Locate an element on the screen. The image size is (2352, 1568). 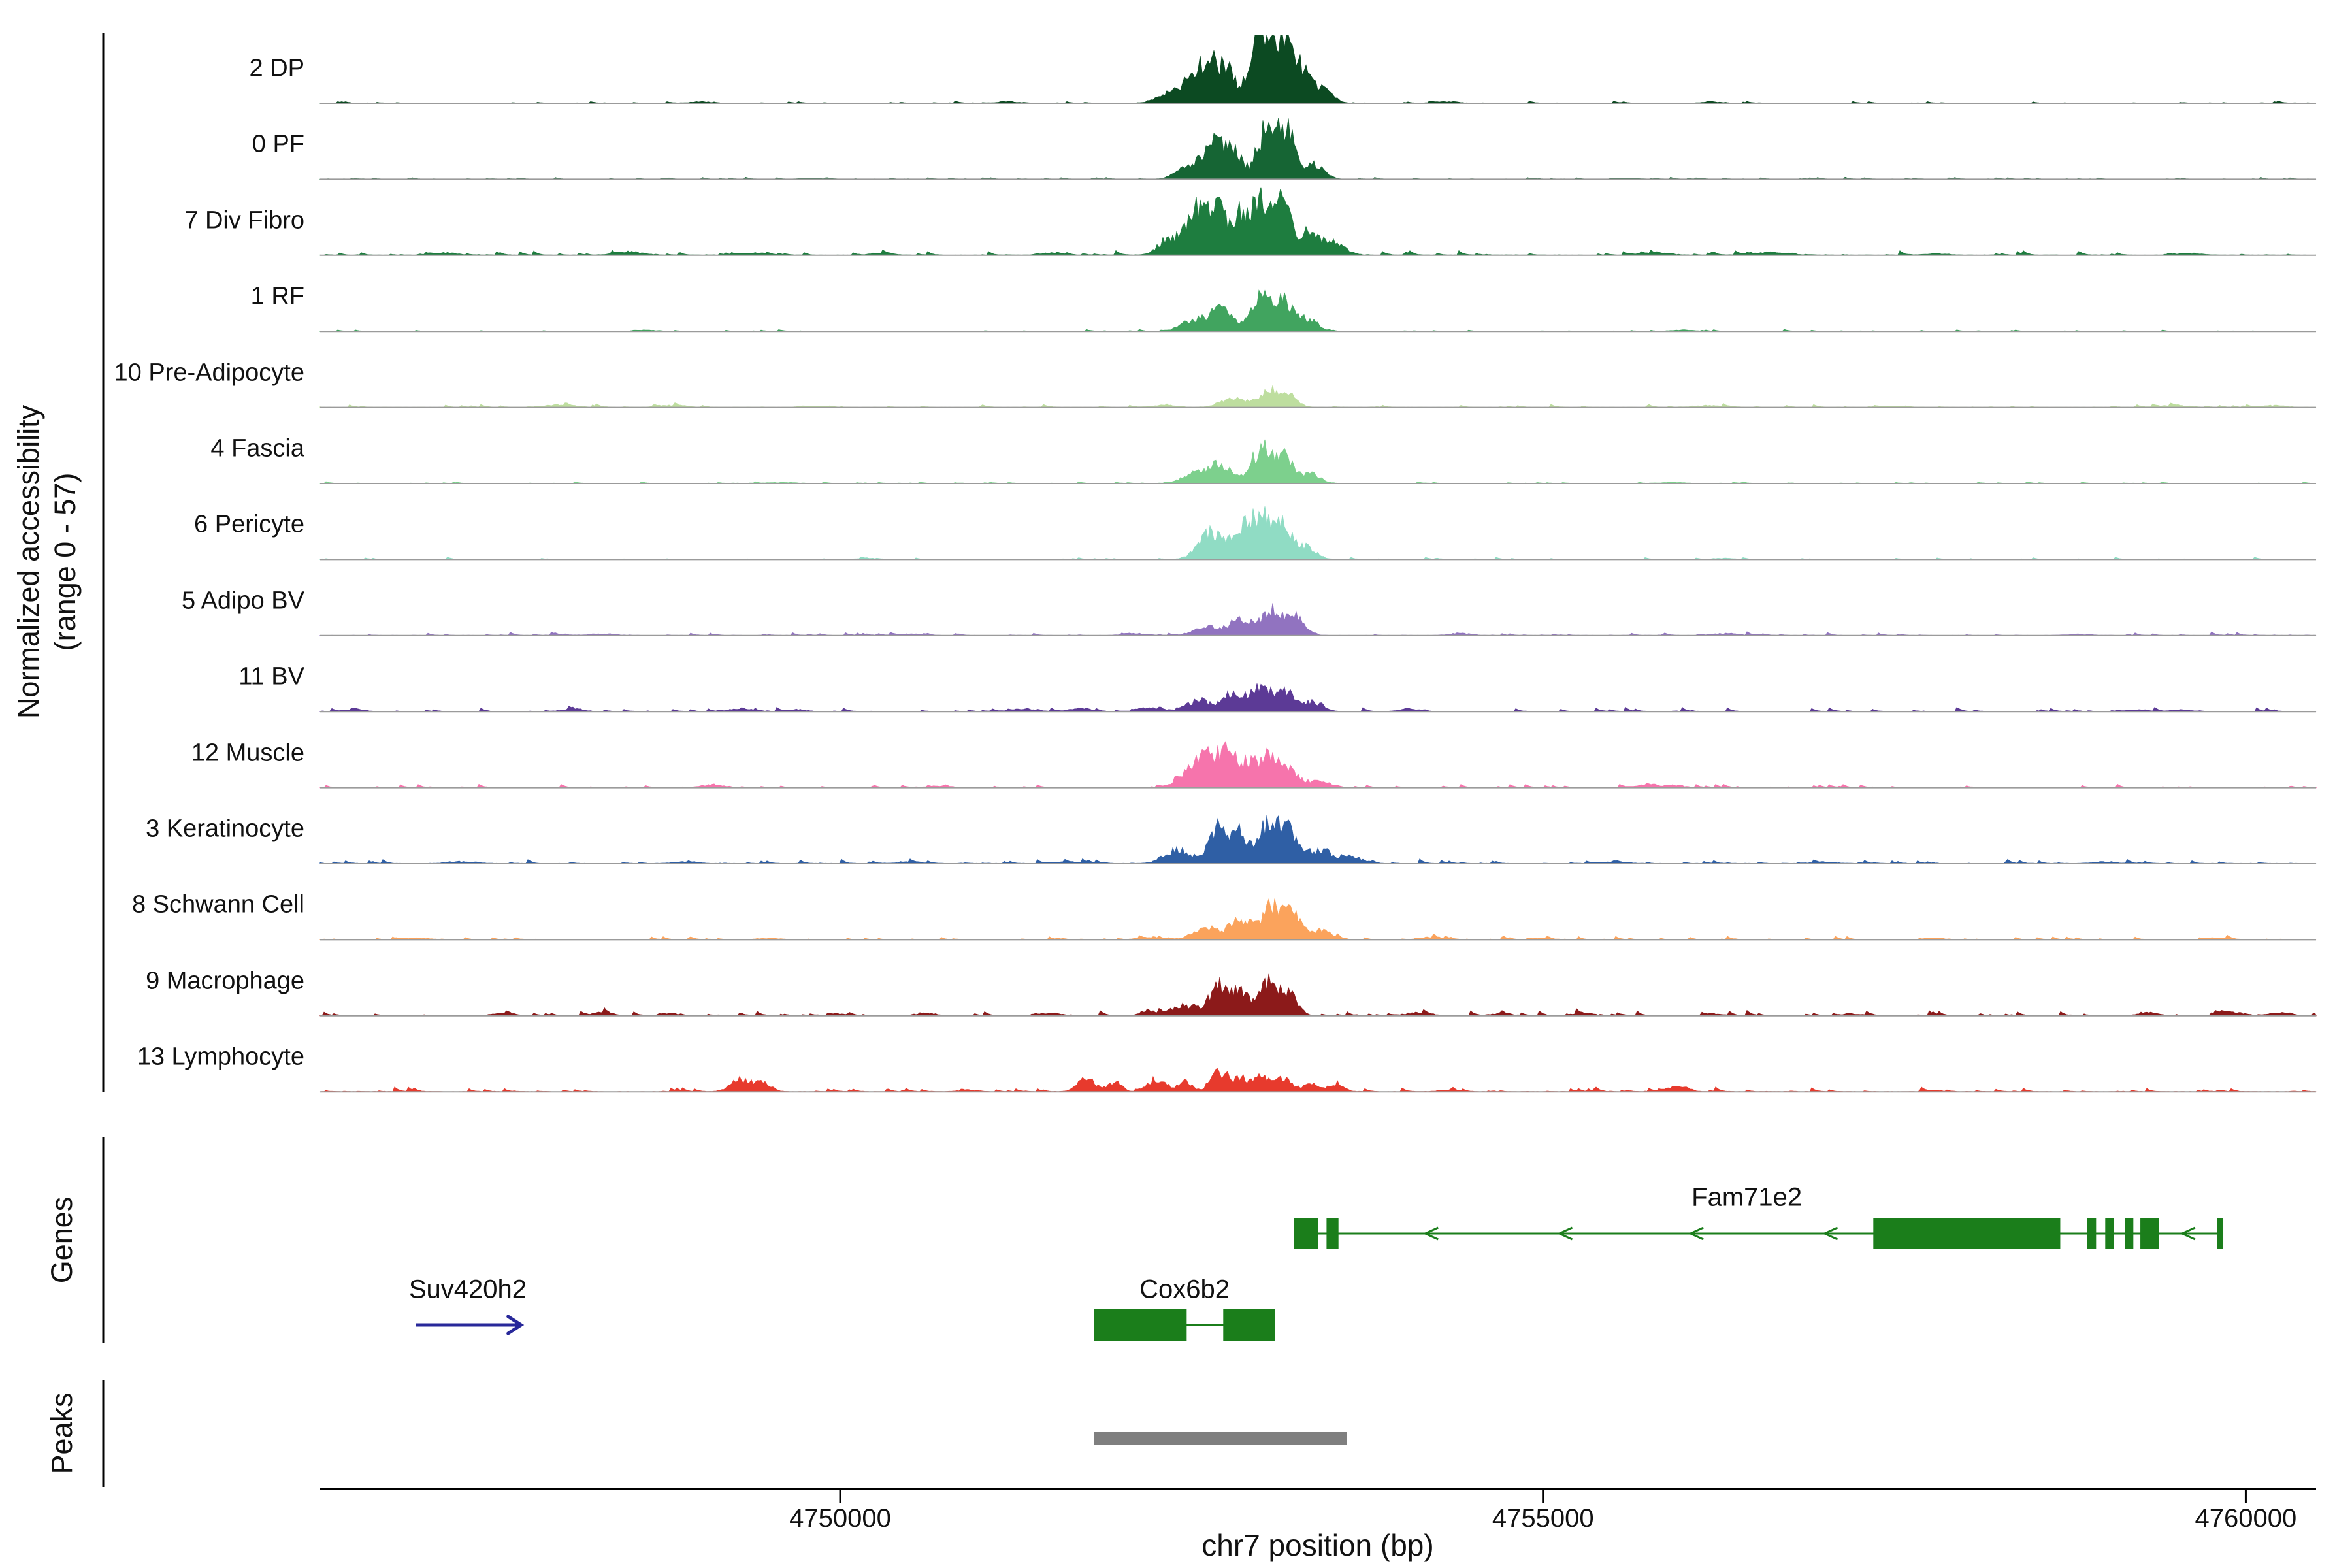
x-axis-title: chr7 position (bp) is located at coordinates (1317, 1545).